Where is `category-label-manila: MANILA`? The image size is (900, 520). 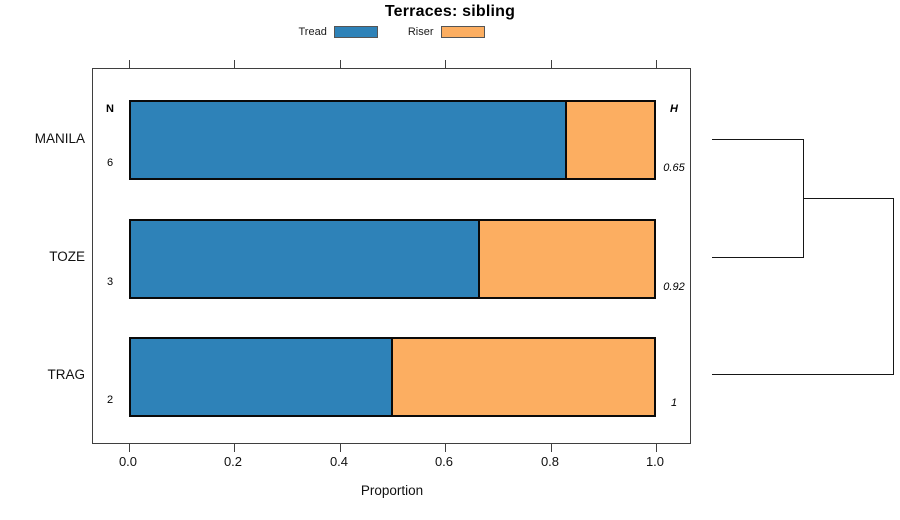 category-label-manila: MANILA is located at coordinates (59, 138).